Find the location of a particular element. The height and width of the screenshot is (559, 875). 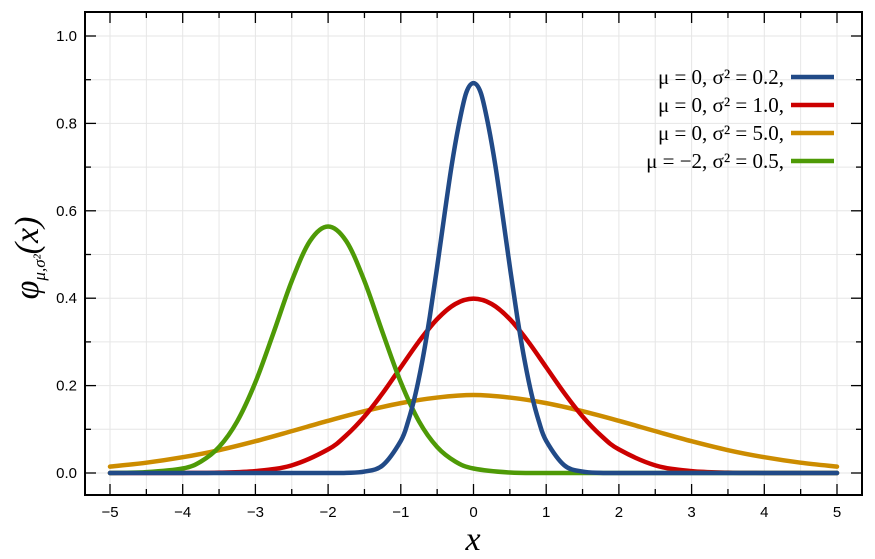

x-tick-label: 1 is located at coordinates (546, 512).